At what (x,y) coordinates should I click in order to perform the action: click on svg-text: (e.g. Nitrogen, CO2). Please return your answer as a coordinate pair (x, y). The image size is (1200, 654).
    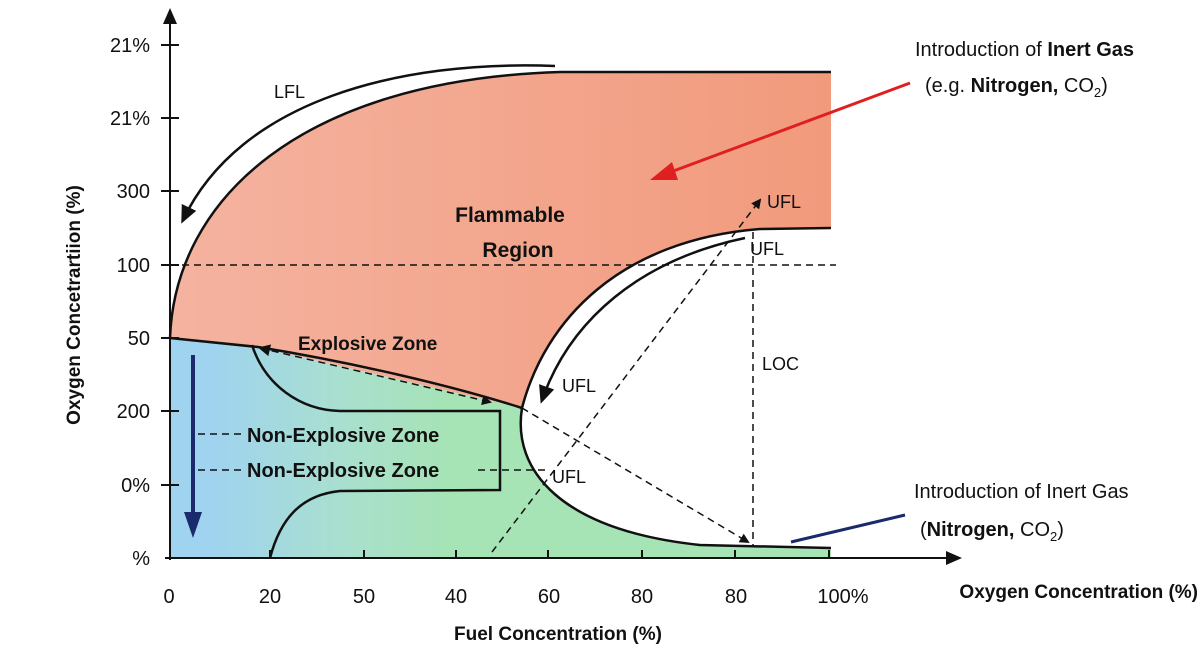
    Looking at the image, I should click on (1016, 87).